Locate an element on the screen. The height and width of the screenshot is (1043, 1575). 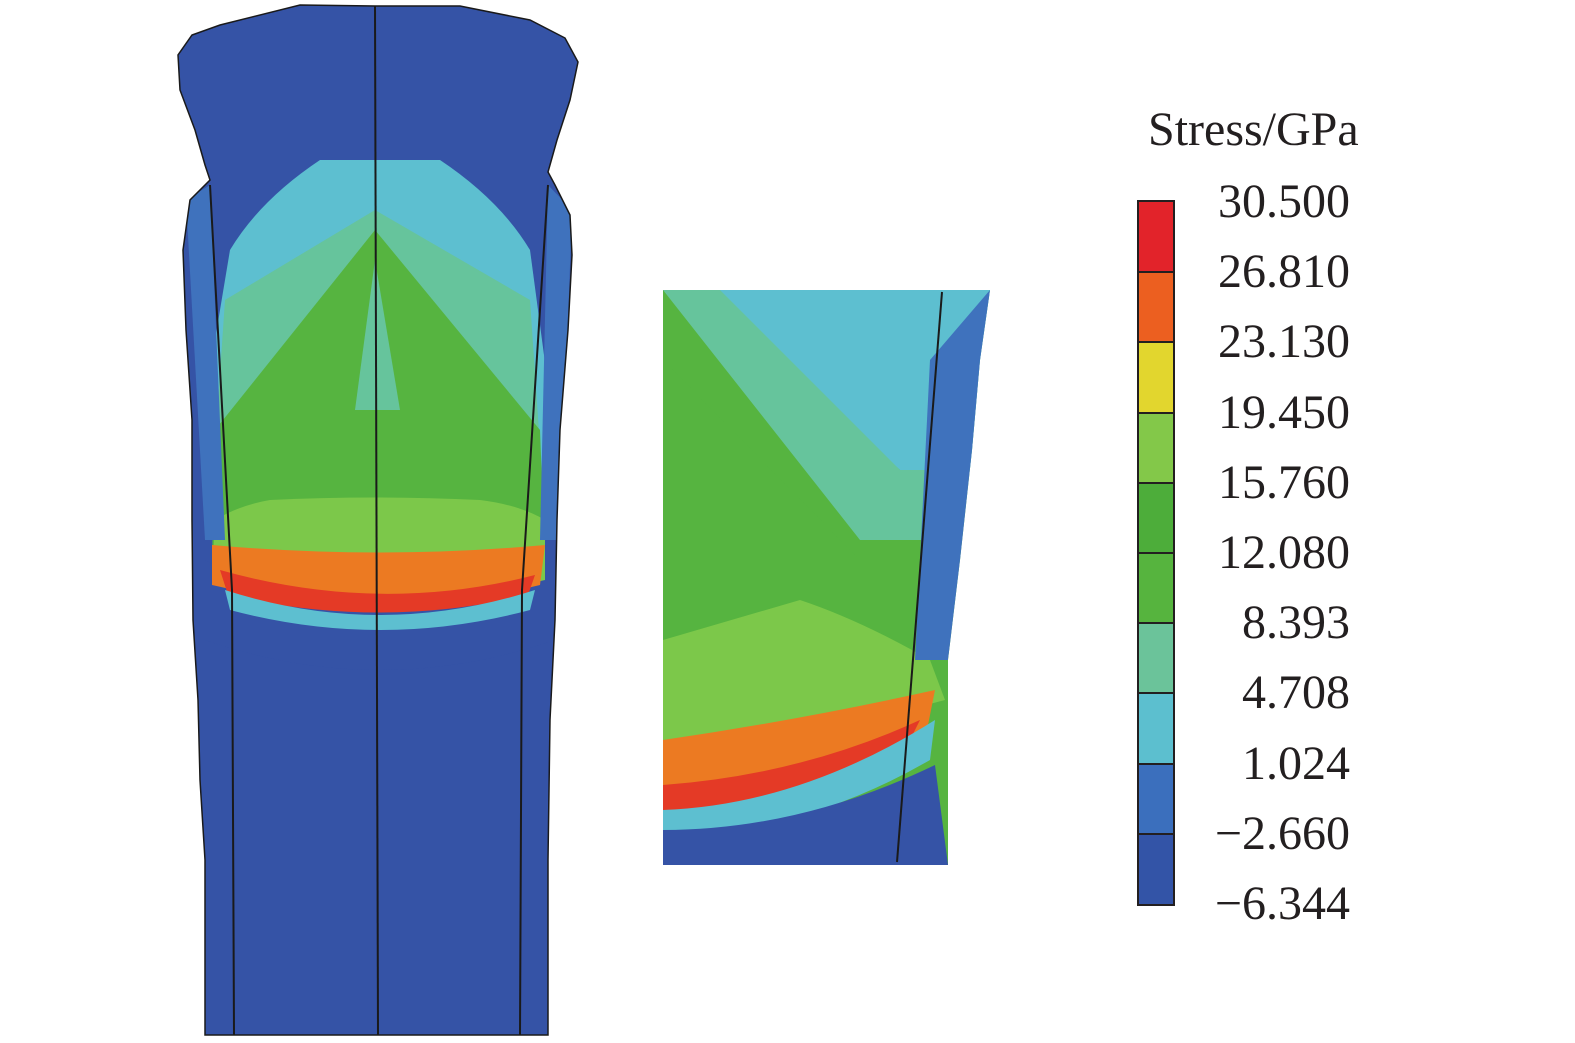
right-cyan-fringe is located at coordinates (799, 777).